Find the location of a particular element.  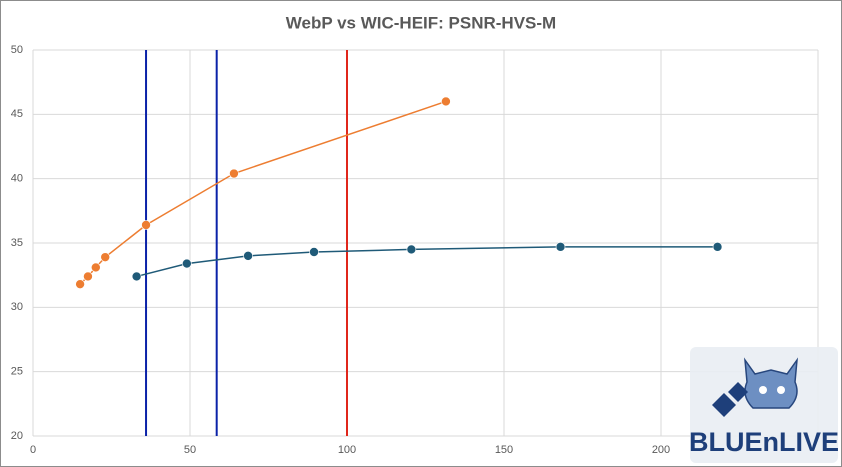

x-tick-label: 200 is located at coordinates (661, 450).